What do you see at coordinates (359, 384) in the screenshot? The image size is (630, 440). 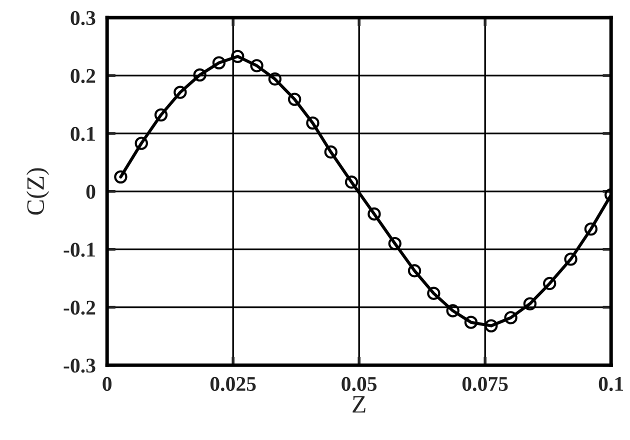 I see `x-tick-label: 0.05` at bounding box center [359, 384].